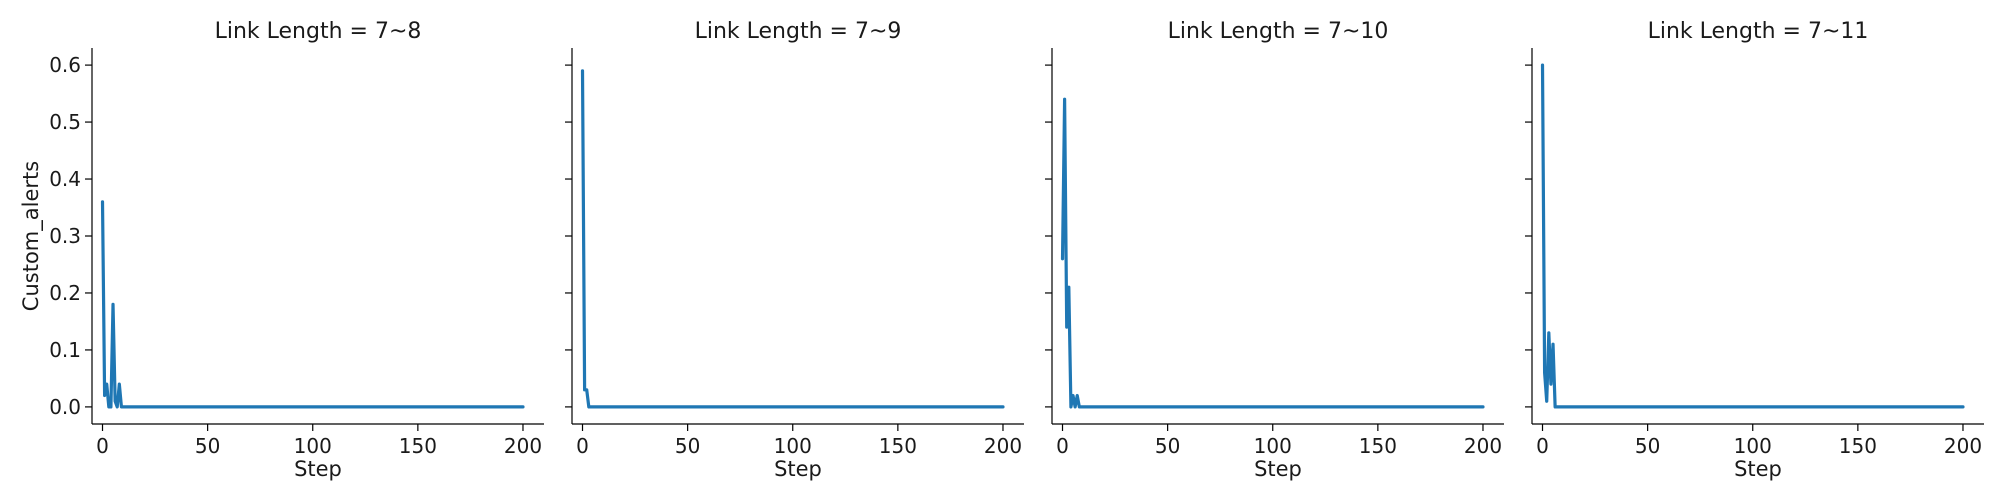  Describe the element at coordinates (31, 236) in the screenshot. I see `y-axis-title: Custom_alerts` at that location.